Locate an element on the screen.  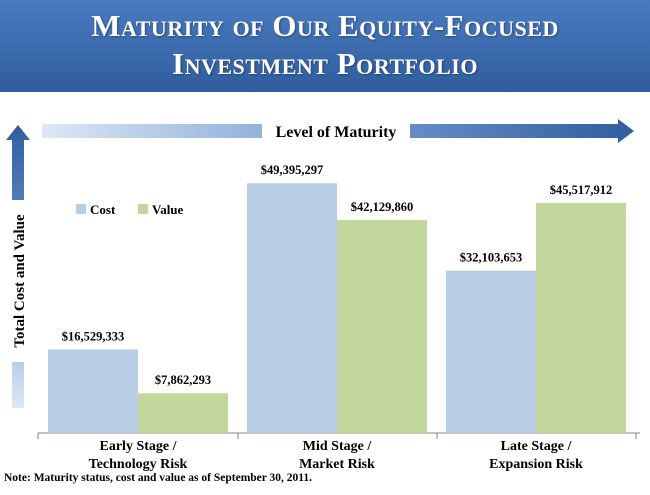
category-label-2-line-1: Expansion Risk is located at coordinates (536, 464).